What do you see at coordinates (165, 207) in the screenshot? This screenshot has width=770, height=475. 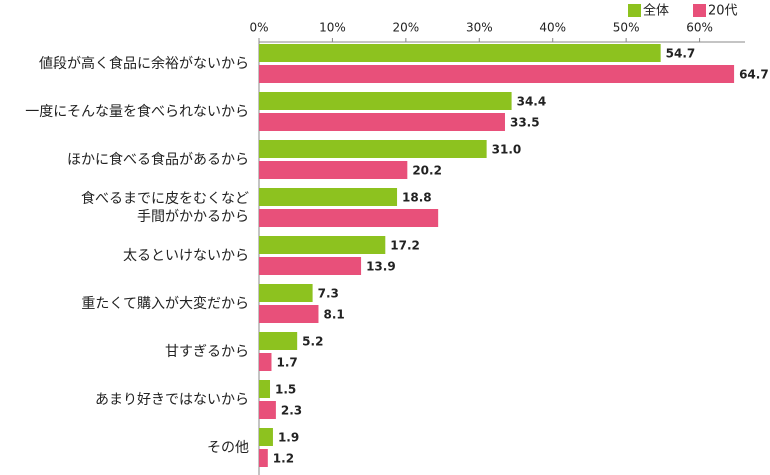 I see `category-label: 食べるまでに皮をむくなど手間がかかるから` at bounding box center [165, 207].